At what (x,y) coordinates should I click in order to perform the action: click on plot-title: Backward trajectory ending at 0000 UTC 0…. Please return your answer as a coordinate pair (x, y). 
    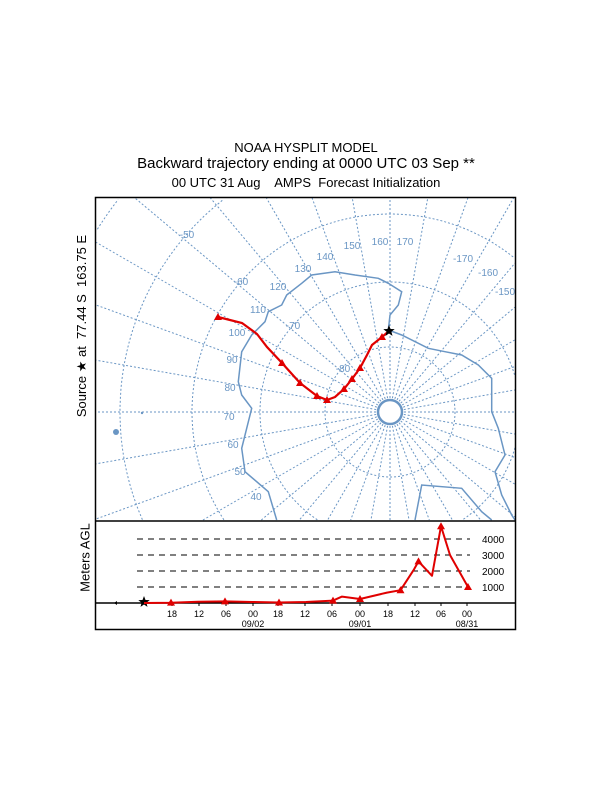
    Looking at the image, I should click on (306, 163).